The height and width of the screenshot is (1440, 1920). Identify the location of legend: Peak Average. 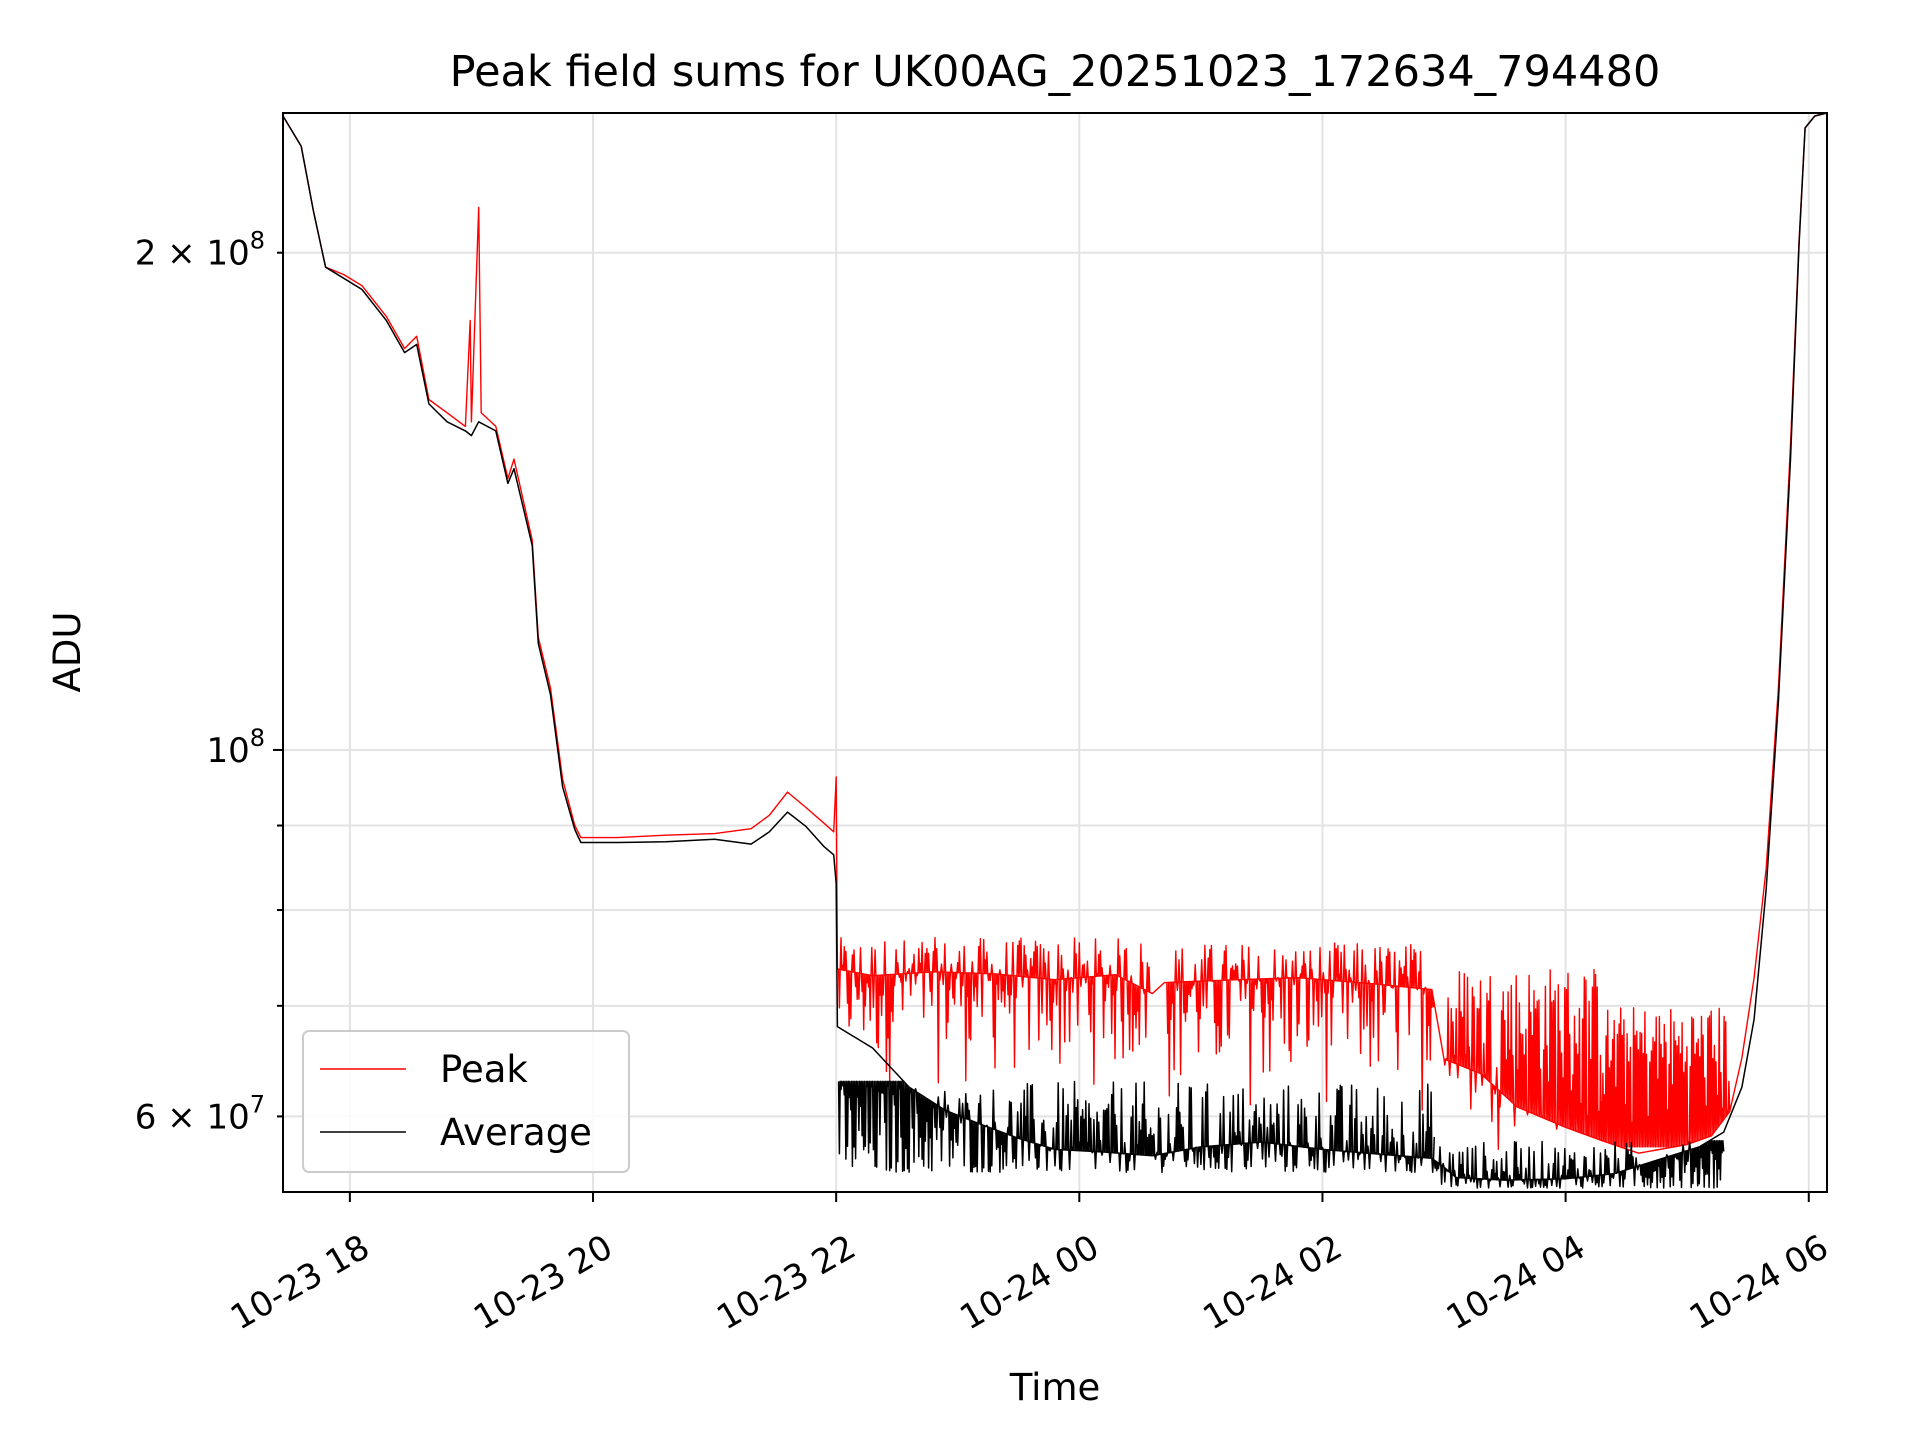
(466, 1101).